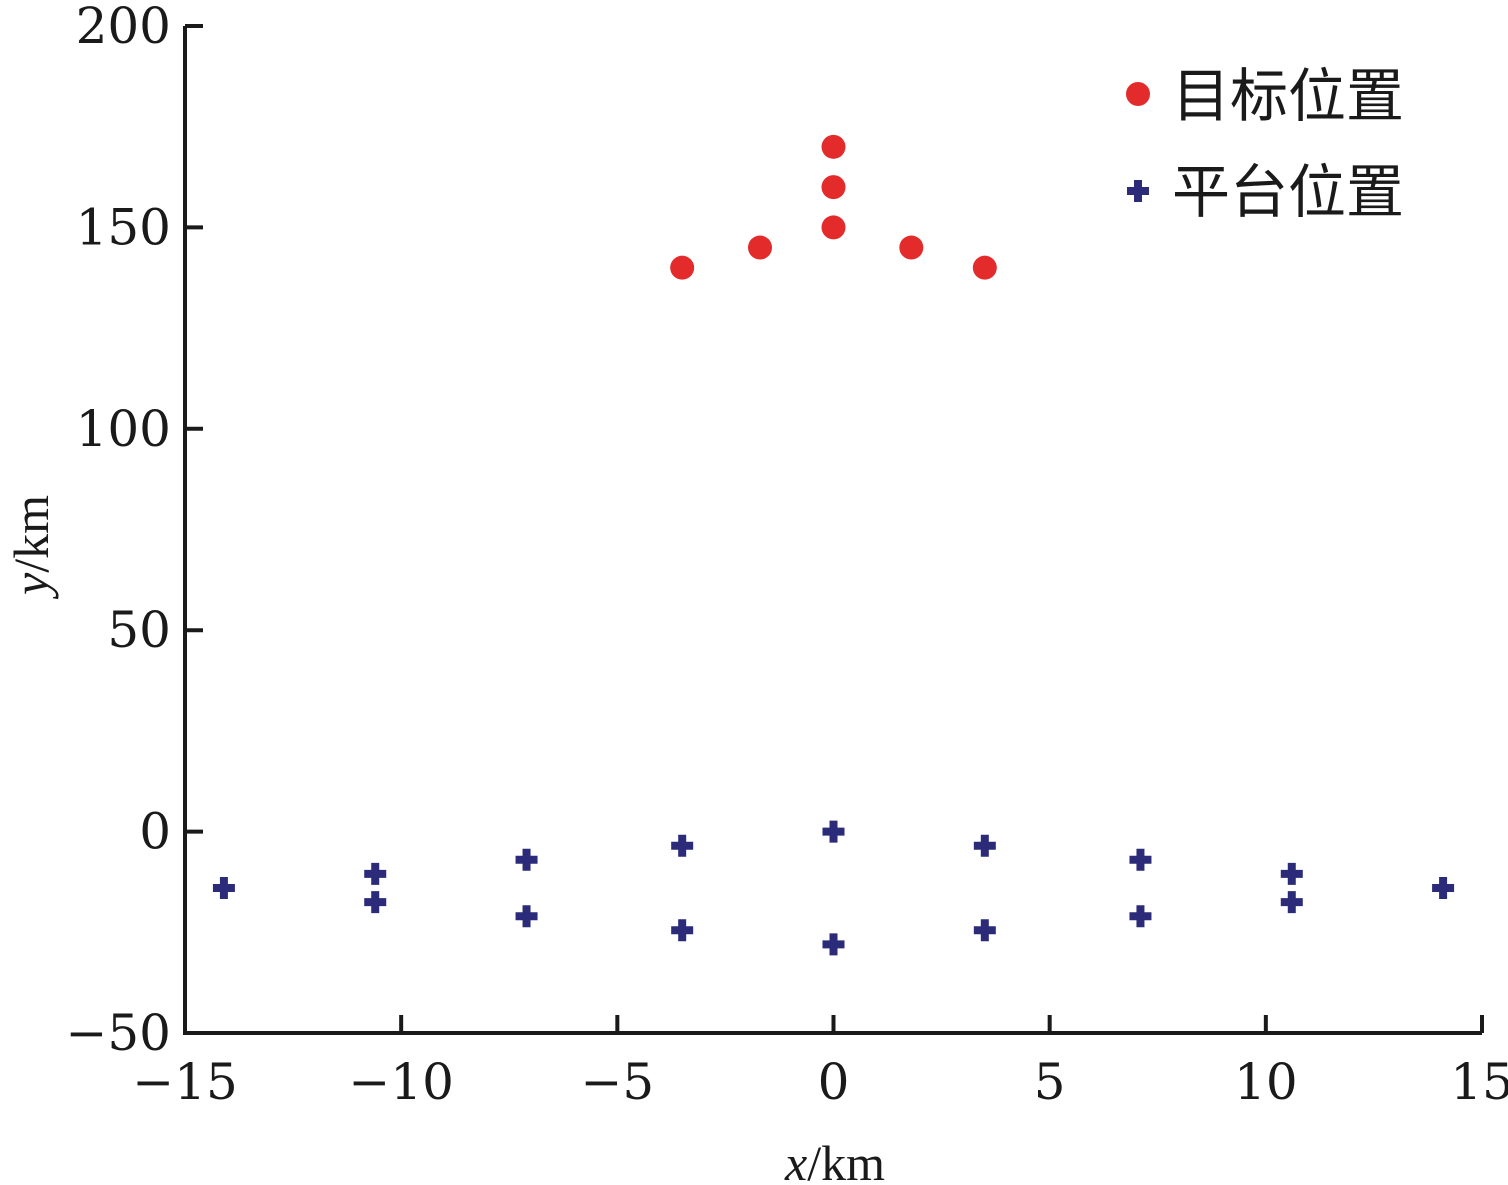  What do you see at coordinates (1138, 94) in the screenshot?
I see `legend-marker-target` at bounding box center [1138, 94].